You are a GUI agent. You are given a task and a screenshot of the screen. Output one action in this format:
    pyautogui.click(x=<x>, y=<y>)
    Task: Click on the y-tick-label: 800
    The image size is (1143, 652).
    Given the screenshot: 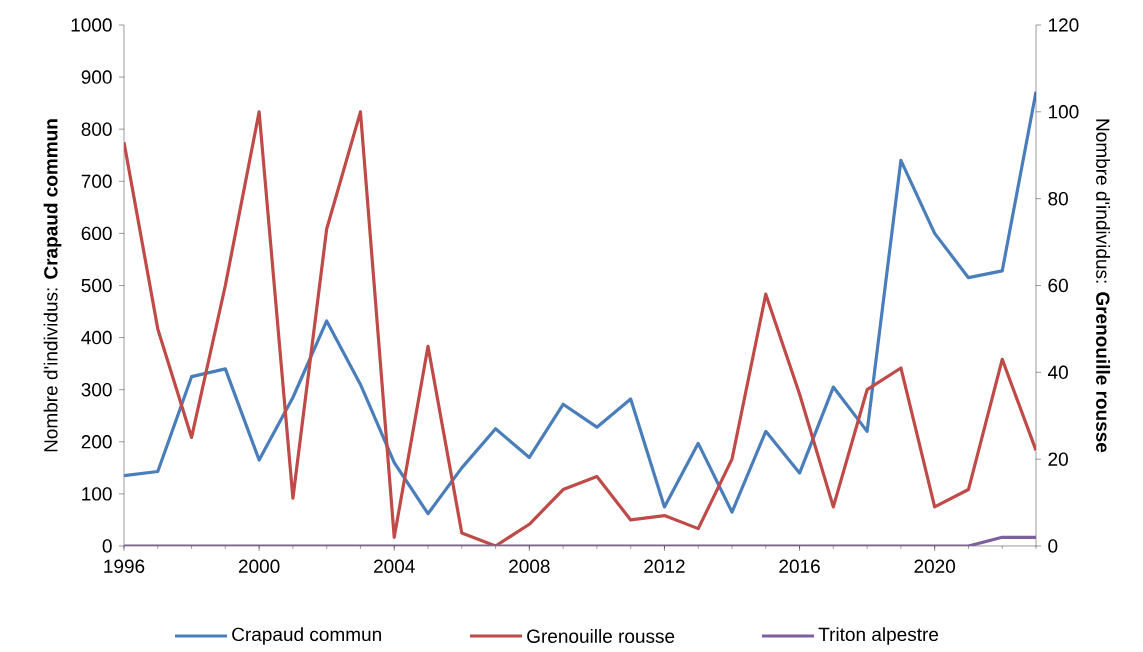 What is the action you would take?
    pyautogui.click(x=96, y=129)
    